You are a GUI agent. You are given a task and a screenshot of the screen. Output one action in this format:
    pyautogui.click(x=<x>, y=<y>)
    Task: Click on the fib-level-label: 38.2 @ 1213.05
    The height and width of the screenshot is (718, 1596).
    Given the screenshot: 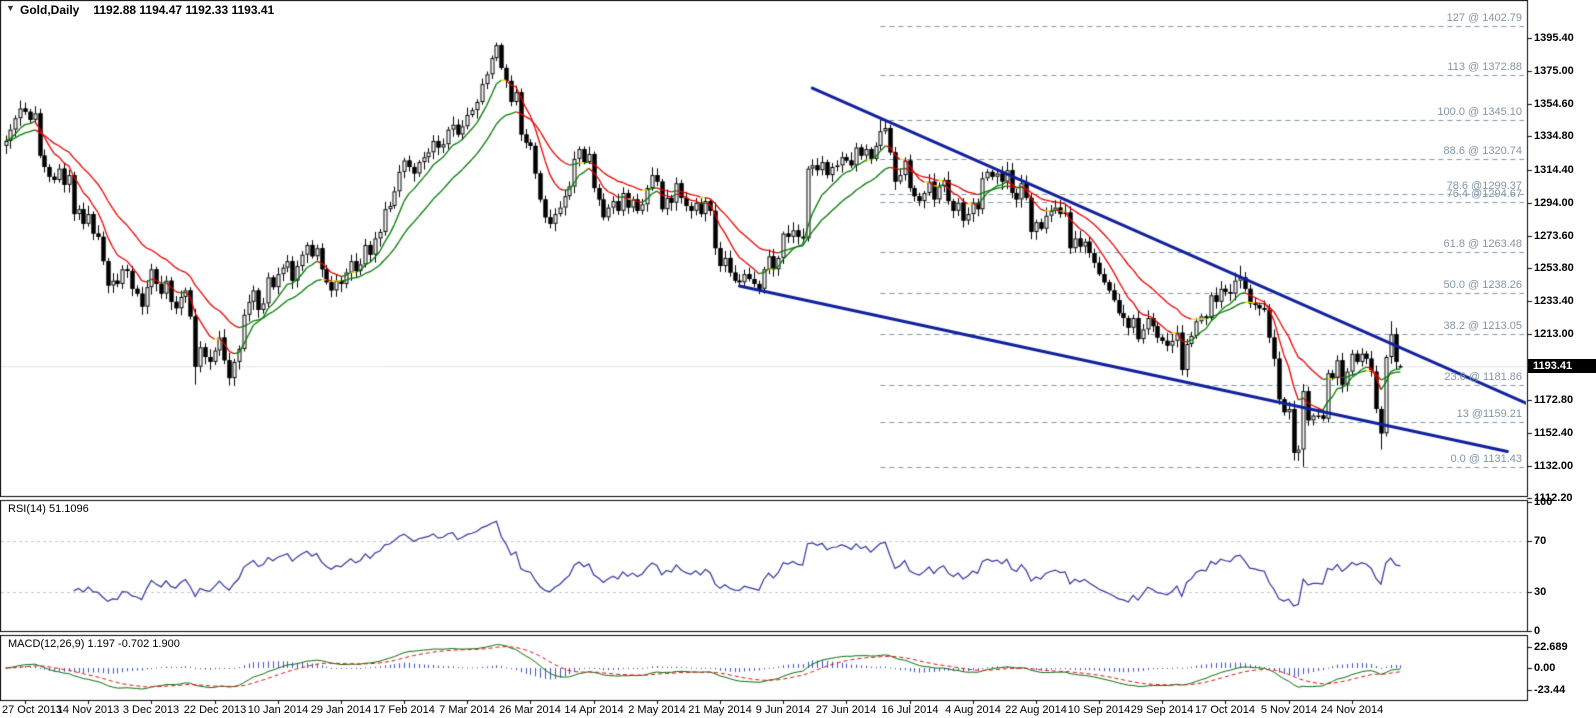 What is the action you would take?
    pyautogui.click(x=1482, y=326)
    